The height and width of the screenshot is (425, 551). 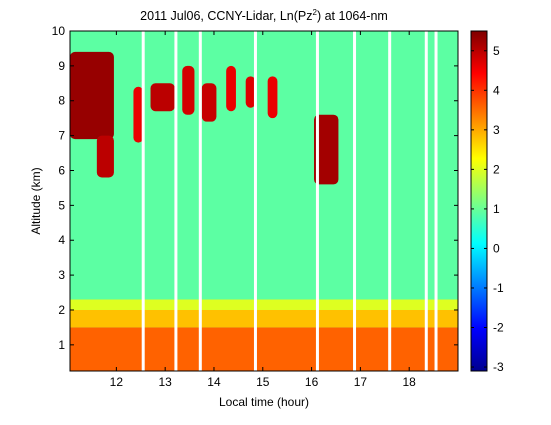 I want to click on colorbar-tick-label: -3, so click(x=498, y=367).